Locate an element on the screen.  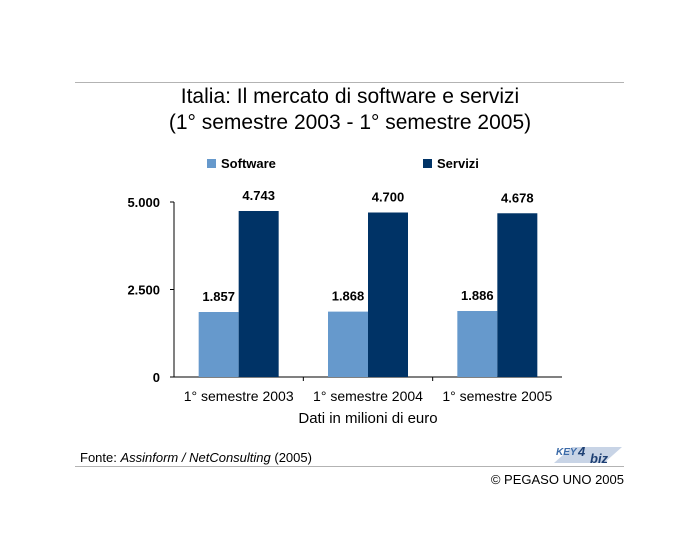
source-prefix: Fonte: is located at coordinates (100, 457).